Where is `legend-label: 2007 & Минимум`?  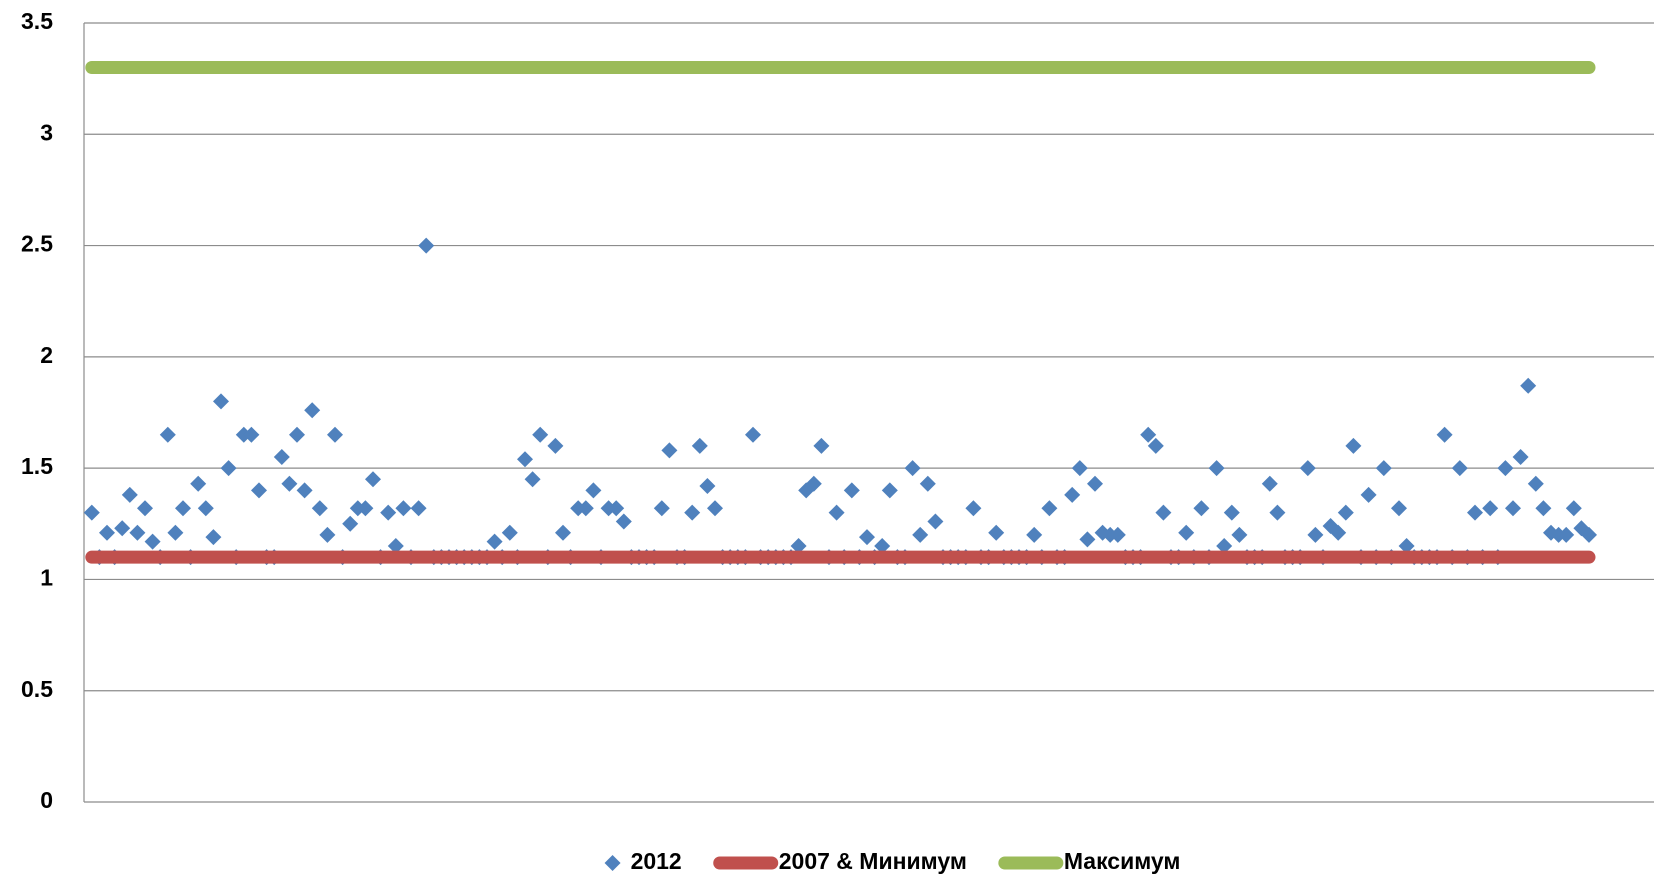 legend-label: 2007 & Минимум is located at coordinates (873, 861).